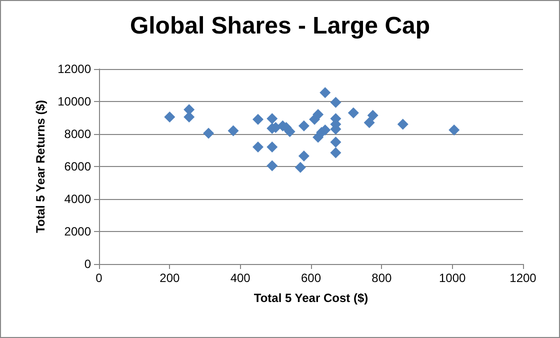  What do you see at coordinates (78, 199) in the screenshot?
I see `y-tick-label: 4000` at bounding box center [78, 199].